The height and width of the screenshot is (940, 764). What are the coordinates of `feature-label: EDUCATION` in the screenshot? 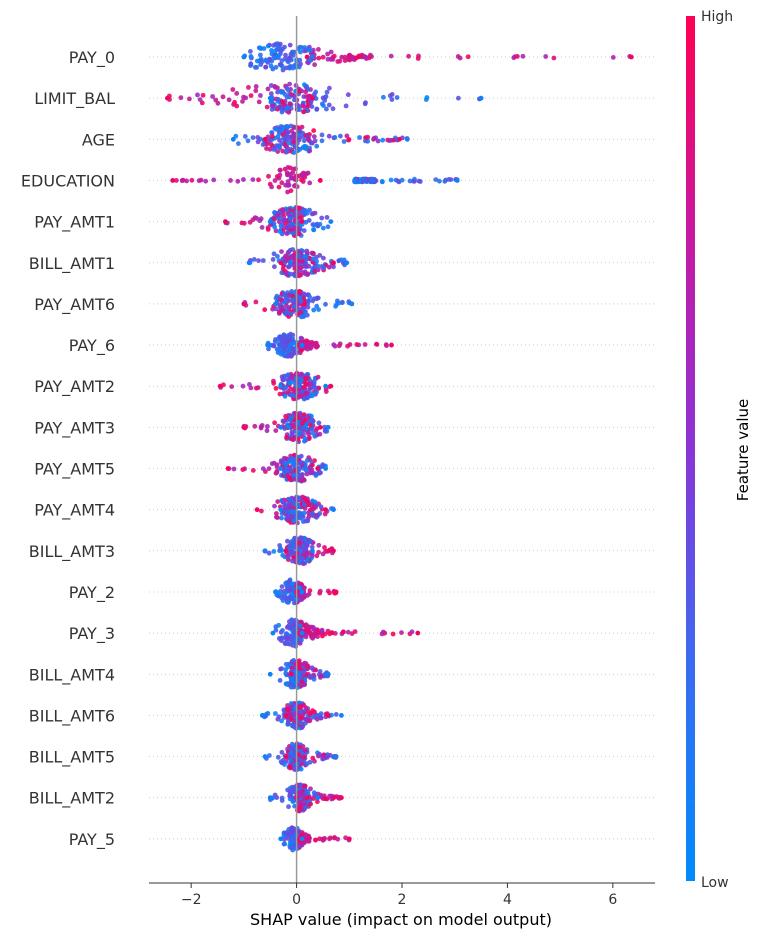 It's located at (68, 180).